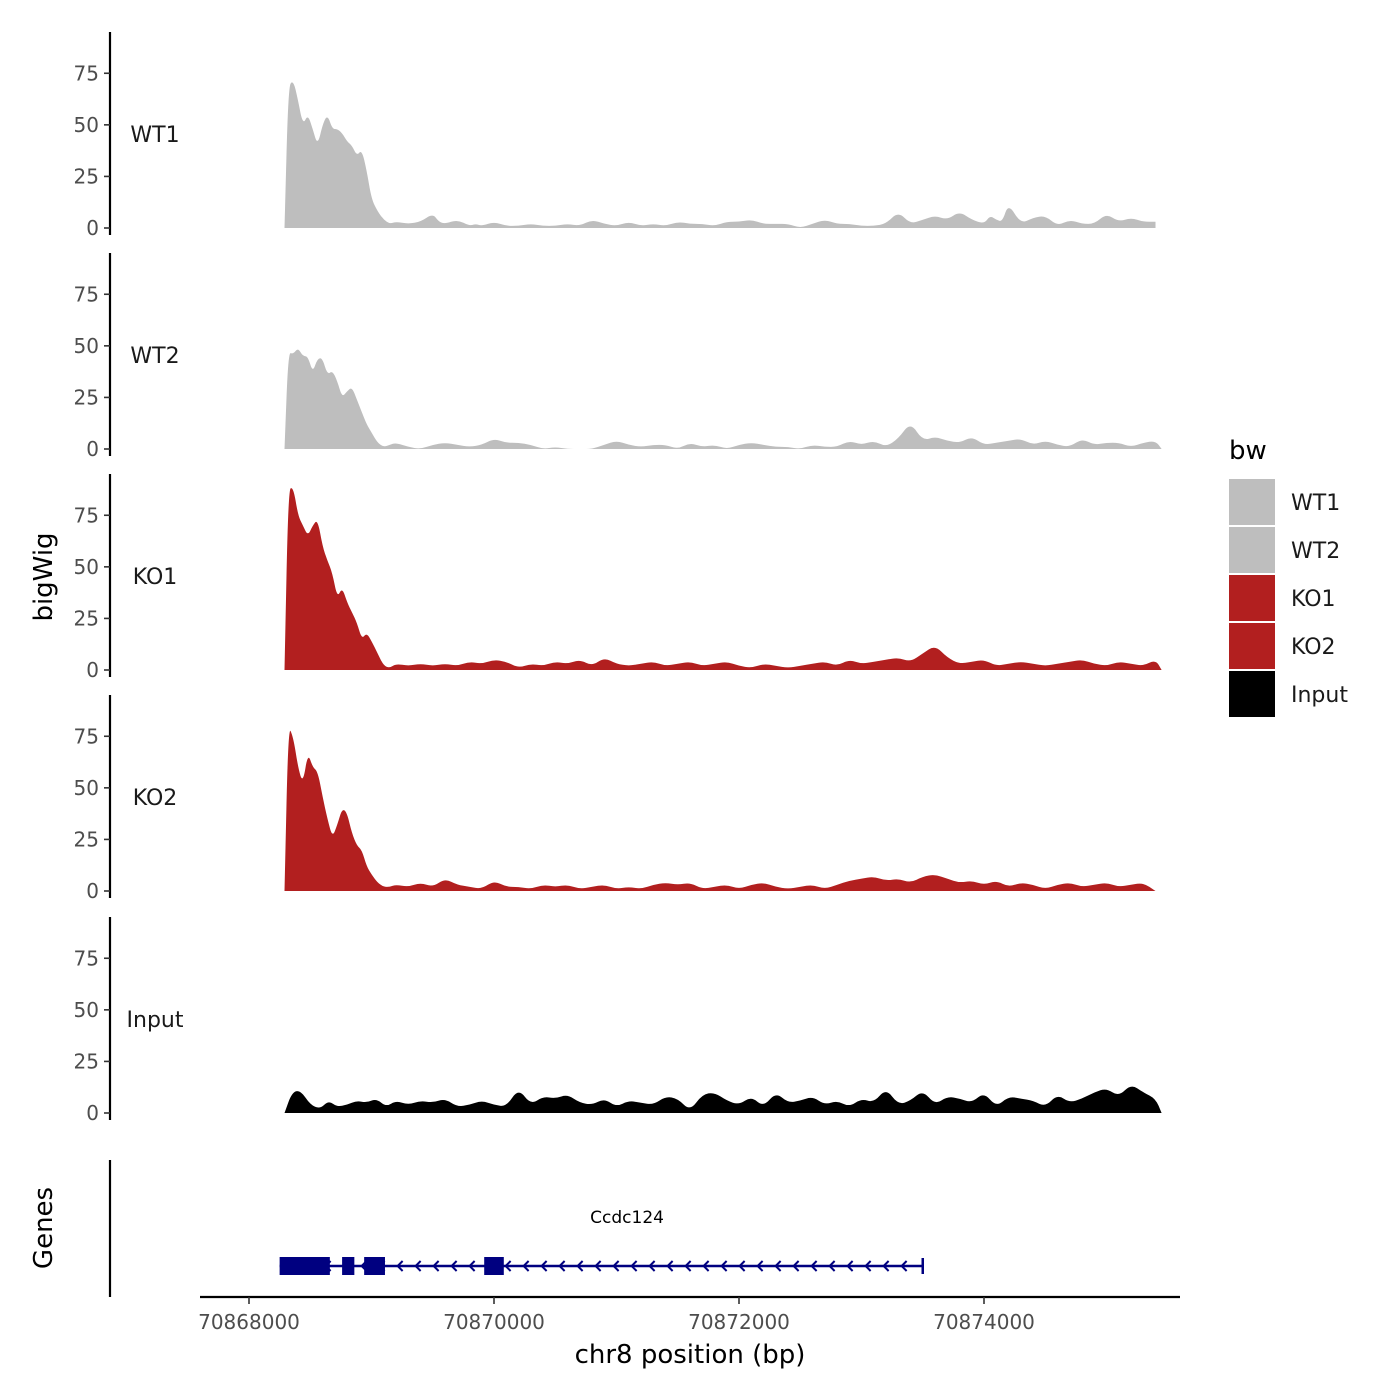 This screenshot has width=1400, height=1400. I want to click on x-tick-label: 70874000, so click(984, 1322).